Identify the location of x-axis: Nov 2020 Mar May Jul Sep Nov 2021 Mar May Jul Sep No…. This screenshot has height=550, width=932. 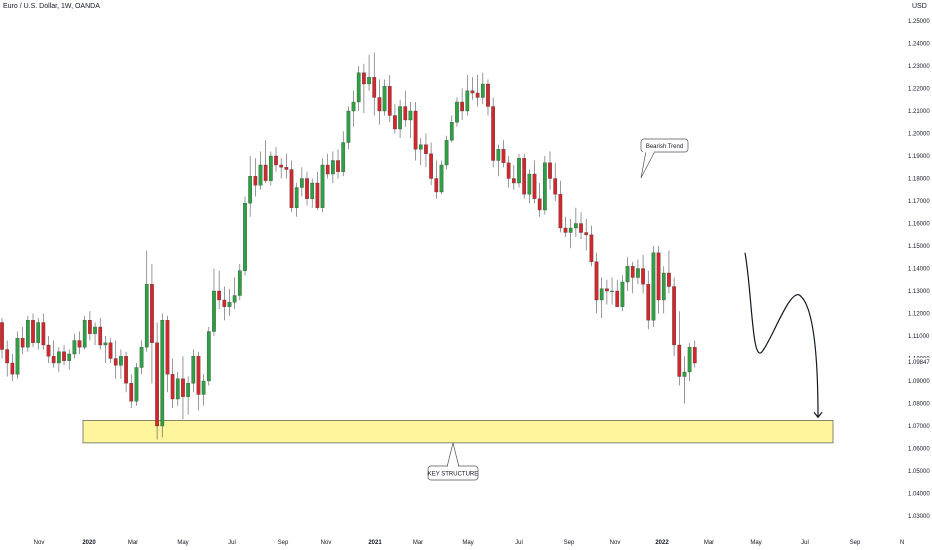
(469, 543).